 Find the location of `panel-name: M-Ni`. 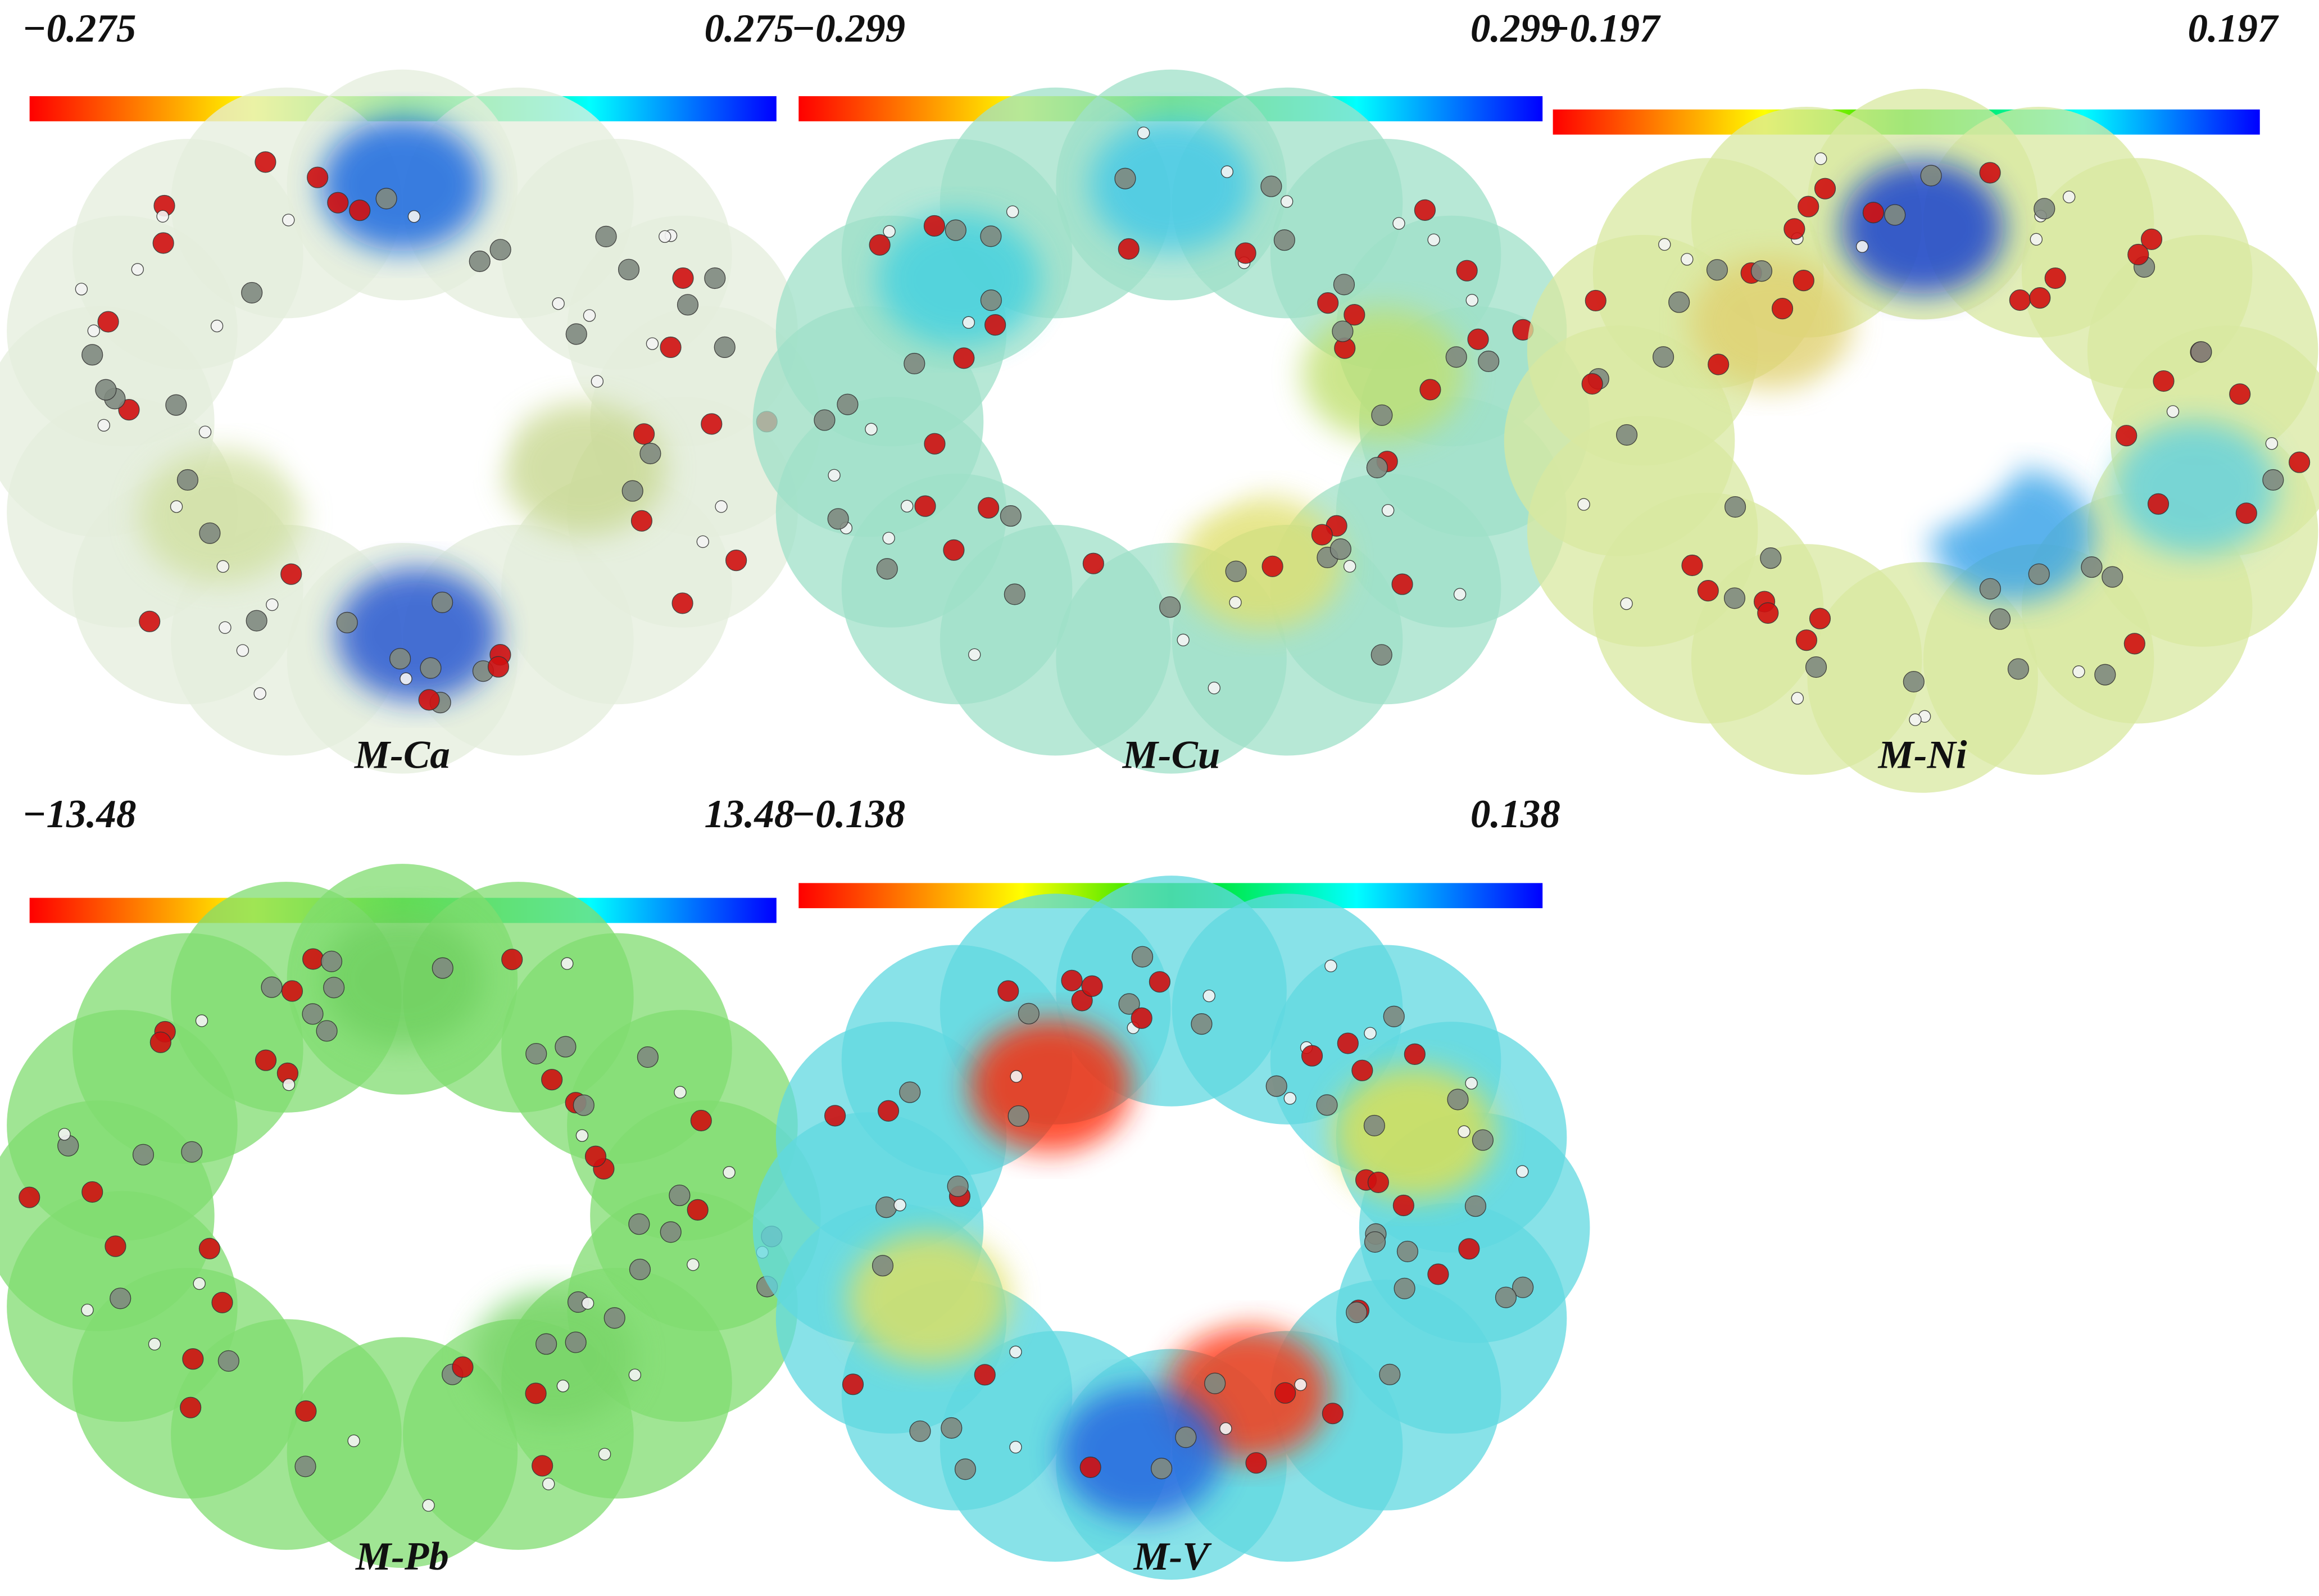

panel-name: M-Ni is located at coordinates (1923, 755).